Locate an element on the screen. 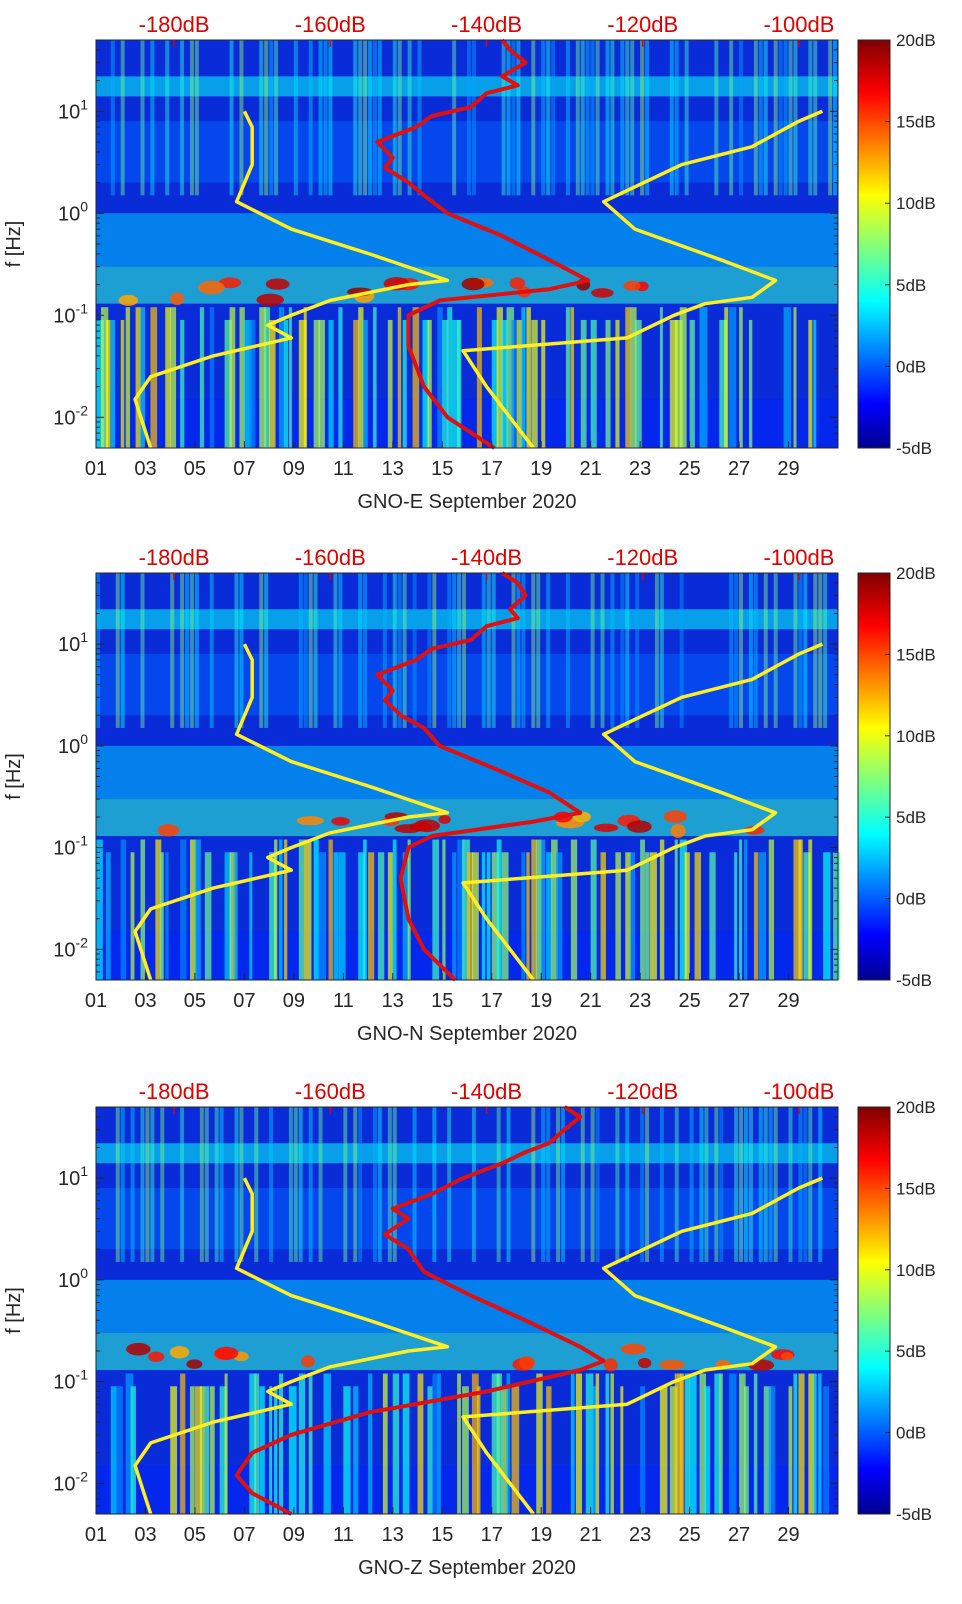 This screenshot has height=1604, width=962. y-tick-label: 10⁰ is located at coordinates (73, 211).